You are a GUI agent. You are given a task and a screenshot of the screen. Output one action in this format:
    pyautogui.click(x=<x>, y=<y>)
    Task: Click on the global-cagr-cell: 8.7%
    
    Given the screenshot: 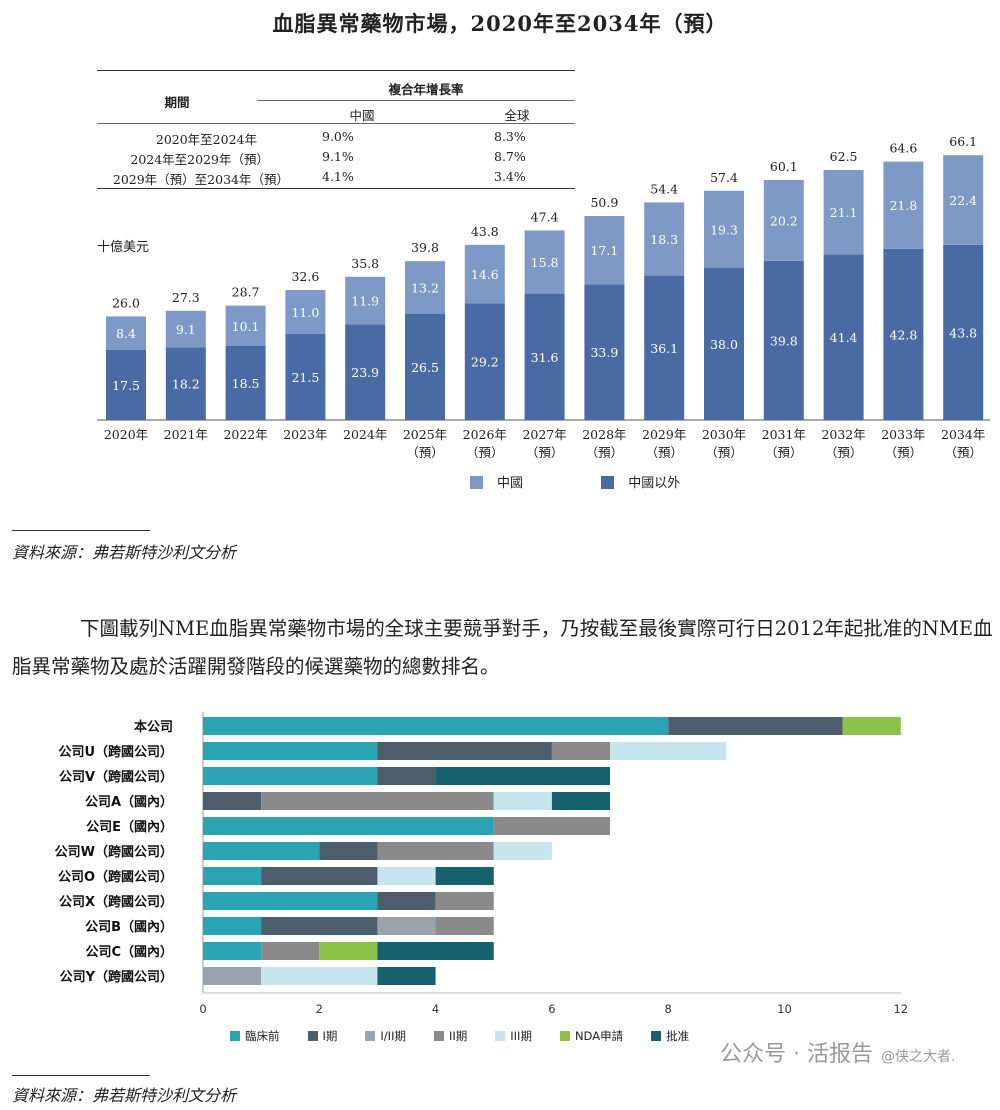 What is the action you would take?
    pyautogui.click(x=510, y=156)
    